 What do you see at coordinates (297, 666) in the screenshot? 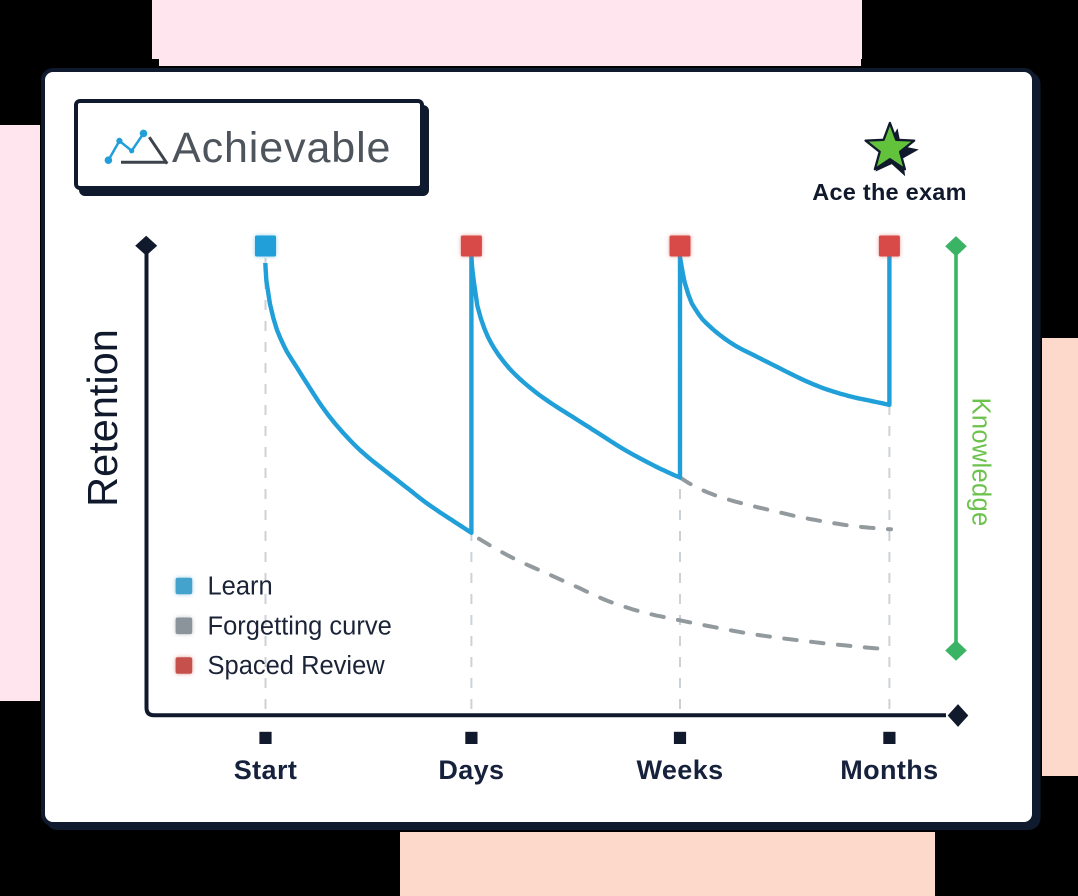
I see `svg-text: Spaced Review` at bounding box center [297, 666].